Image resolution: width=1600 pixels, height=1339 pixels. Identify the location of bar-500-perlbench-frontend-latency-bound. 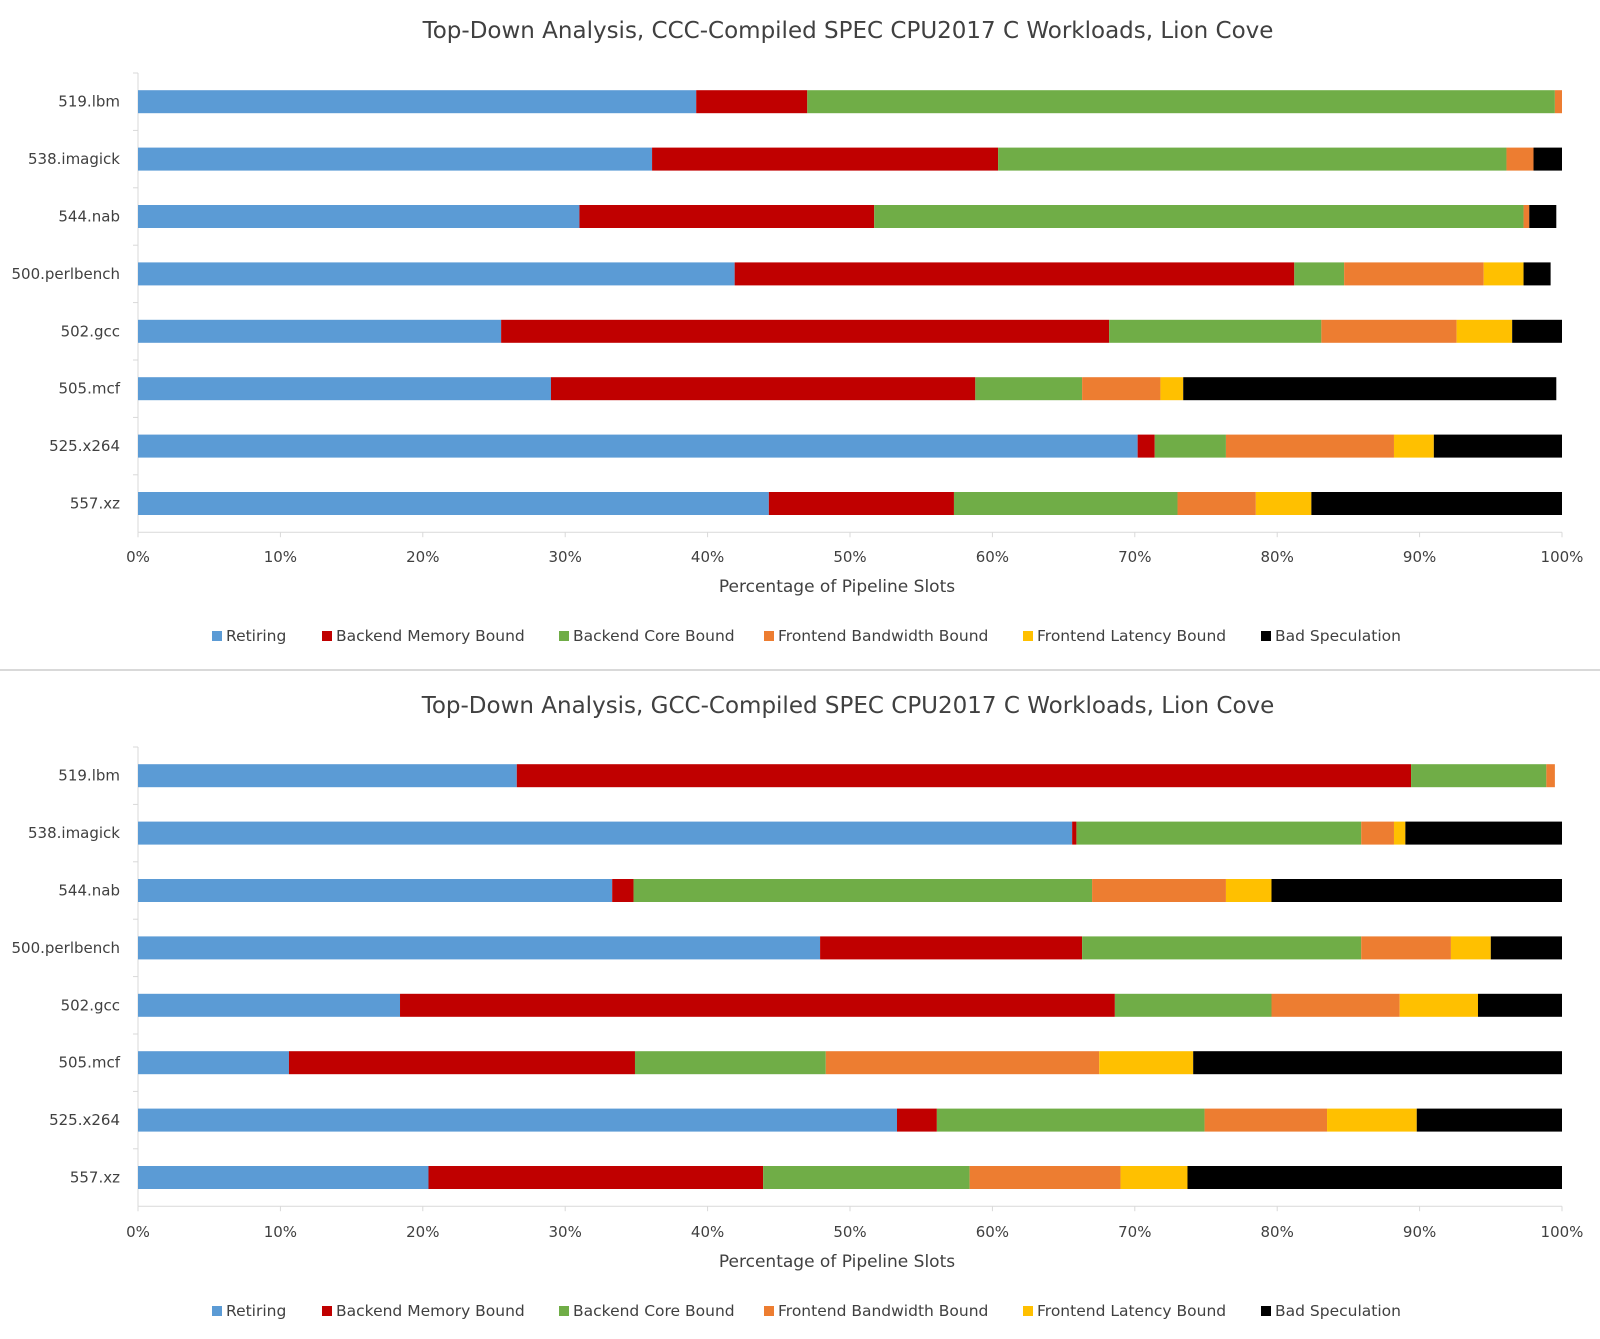
(1503, 274).